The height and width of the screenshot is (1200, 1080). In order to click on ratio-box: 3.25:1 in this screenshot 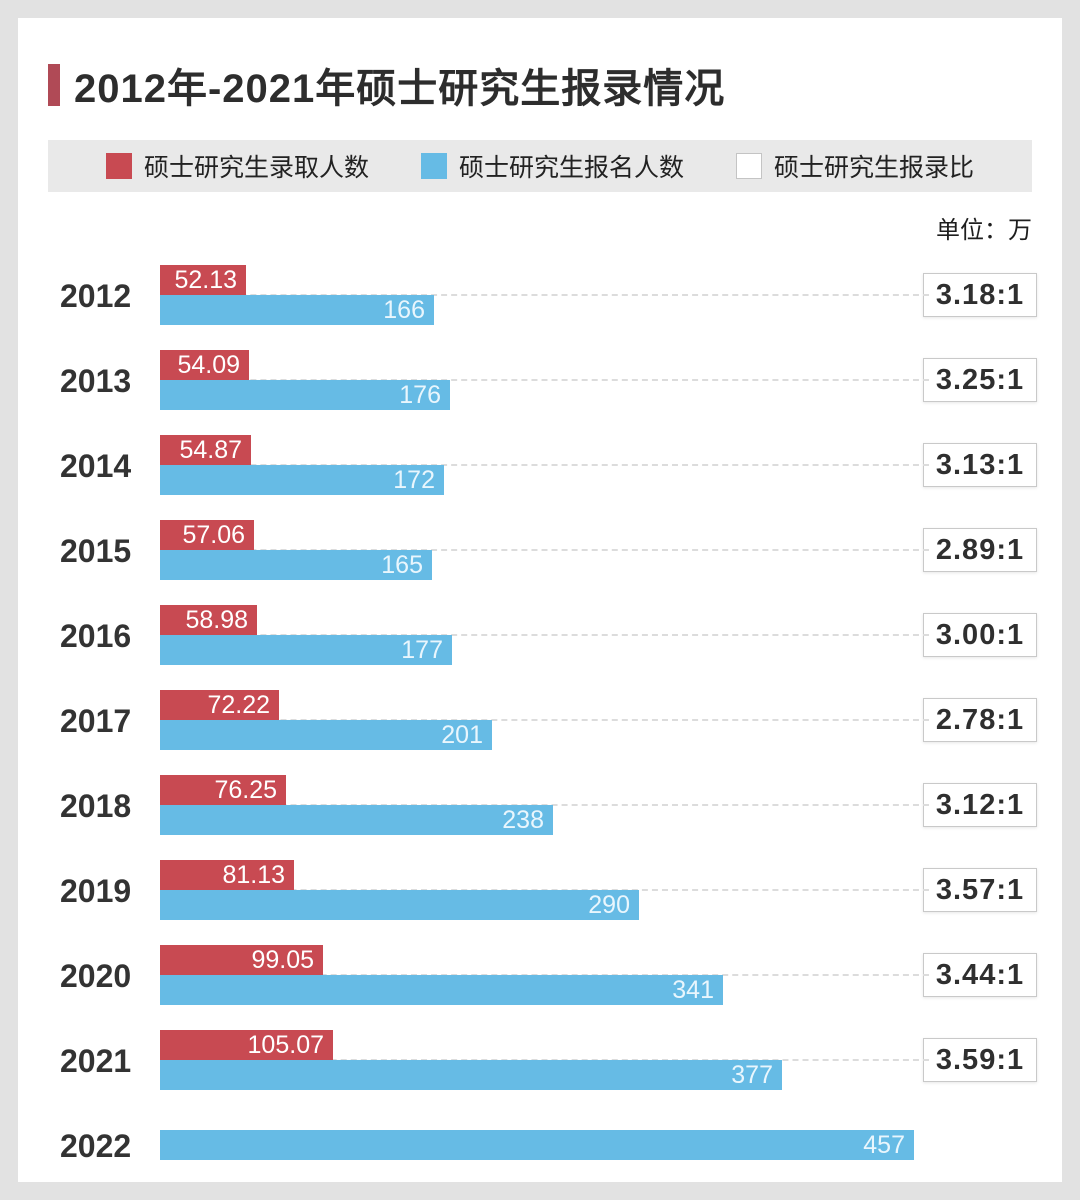, I will do `click(980, 380)`.